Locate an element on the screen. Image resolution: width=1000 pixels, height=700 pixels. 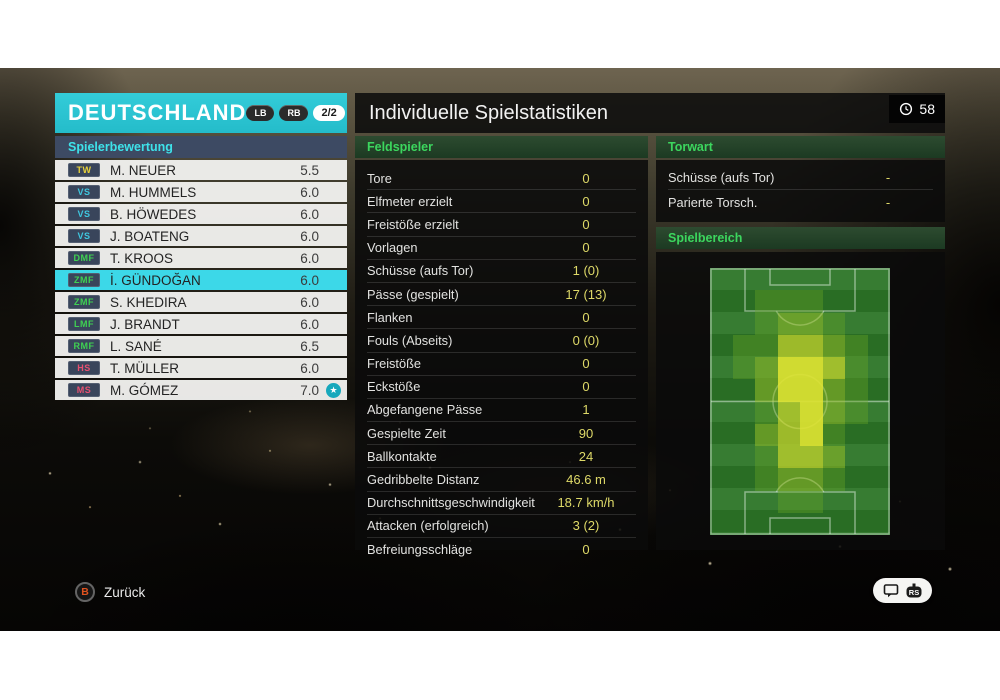
right-stick-icon: RS is located at coordinates (914, 590).